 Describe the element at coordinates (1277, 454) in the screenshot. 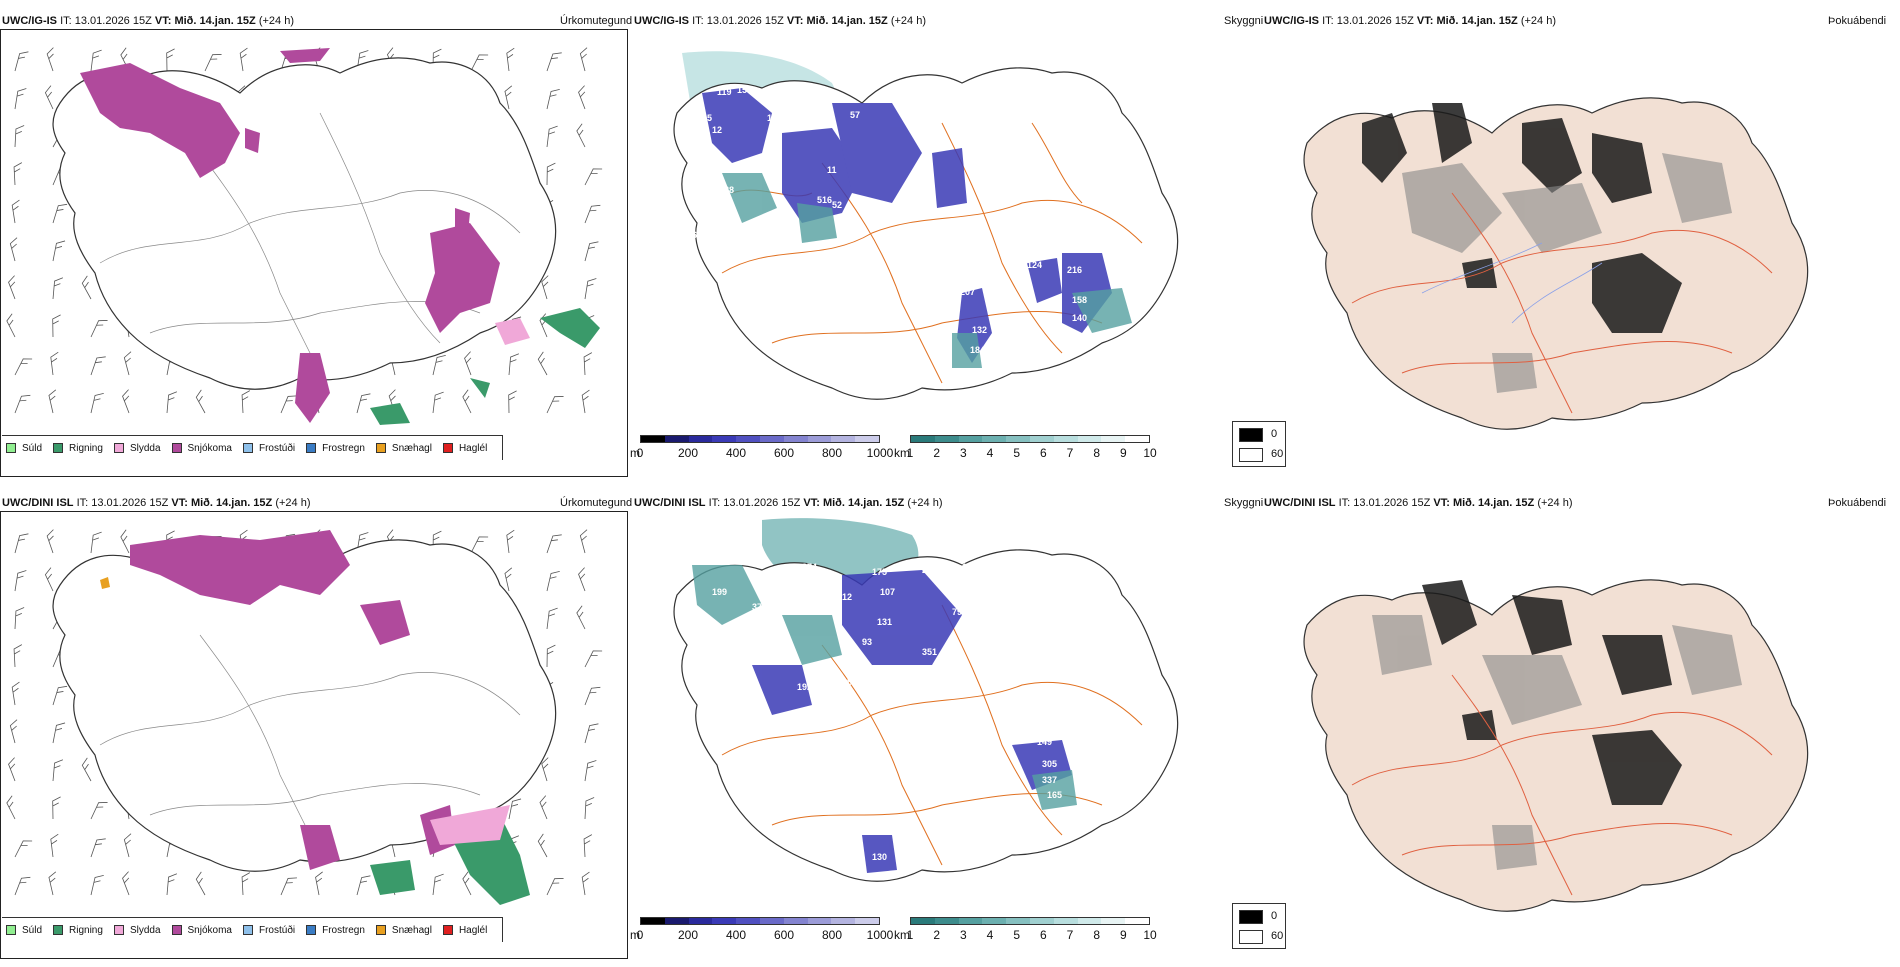

I see `fog-key-60-label: 60` at that location.